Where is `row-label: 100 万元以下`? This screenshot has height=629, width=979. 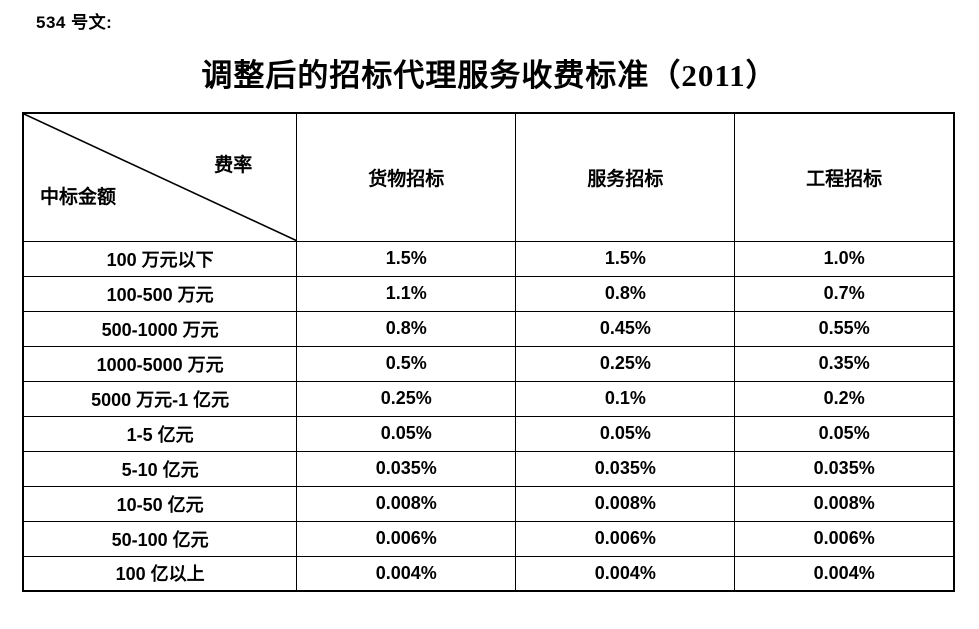 row-label: 100 万元以下 is located at coordinates (160, 258).